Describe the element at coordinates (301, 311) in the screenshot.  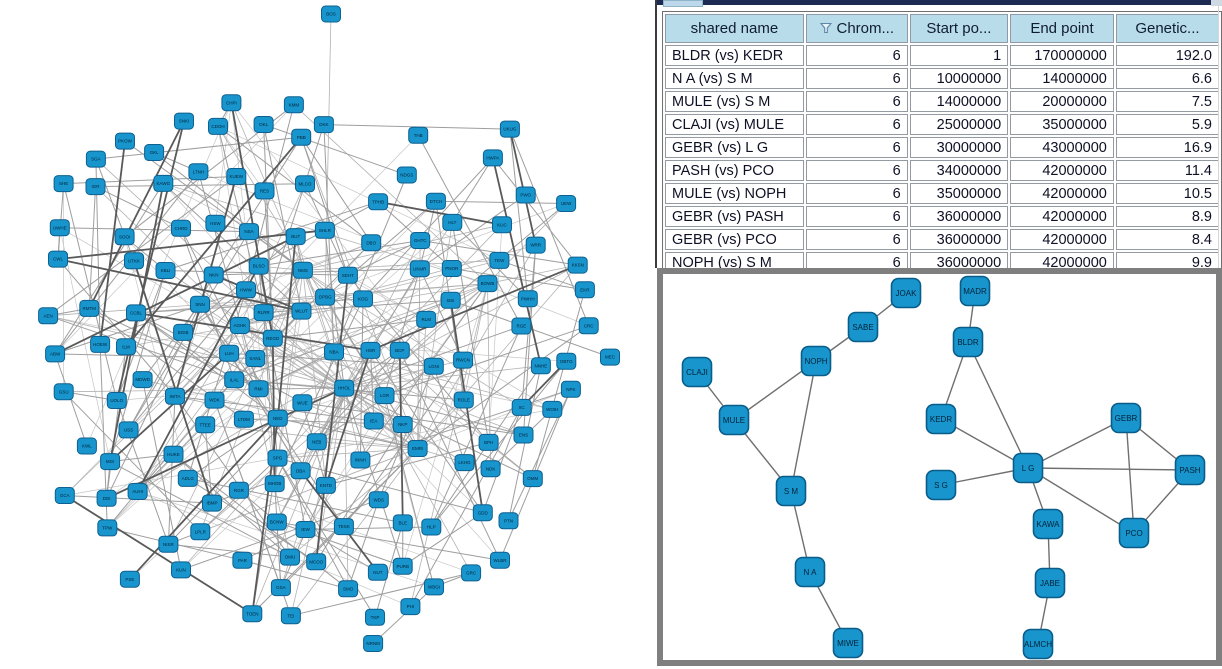
I see `network-node: WLUT` at that location.